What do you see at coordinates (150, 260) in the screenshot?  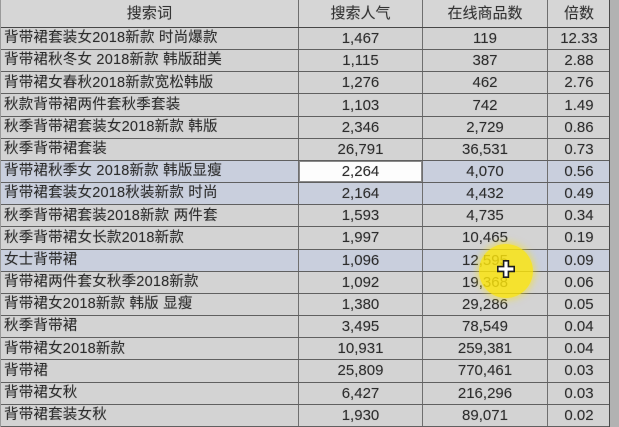 I see `cell-search-term: 女士背带裙` at bounding box center [150, 260].